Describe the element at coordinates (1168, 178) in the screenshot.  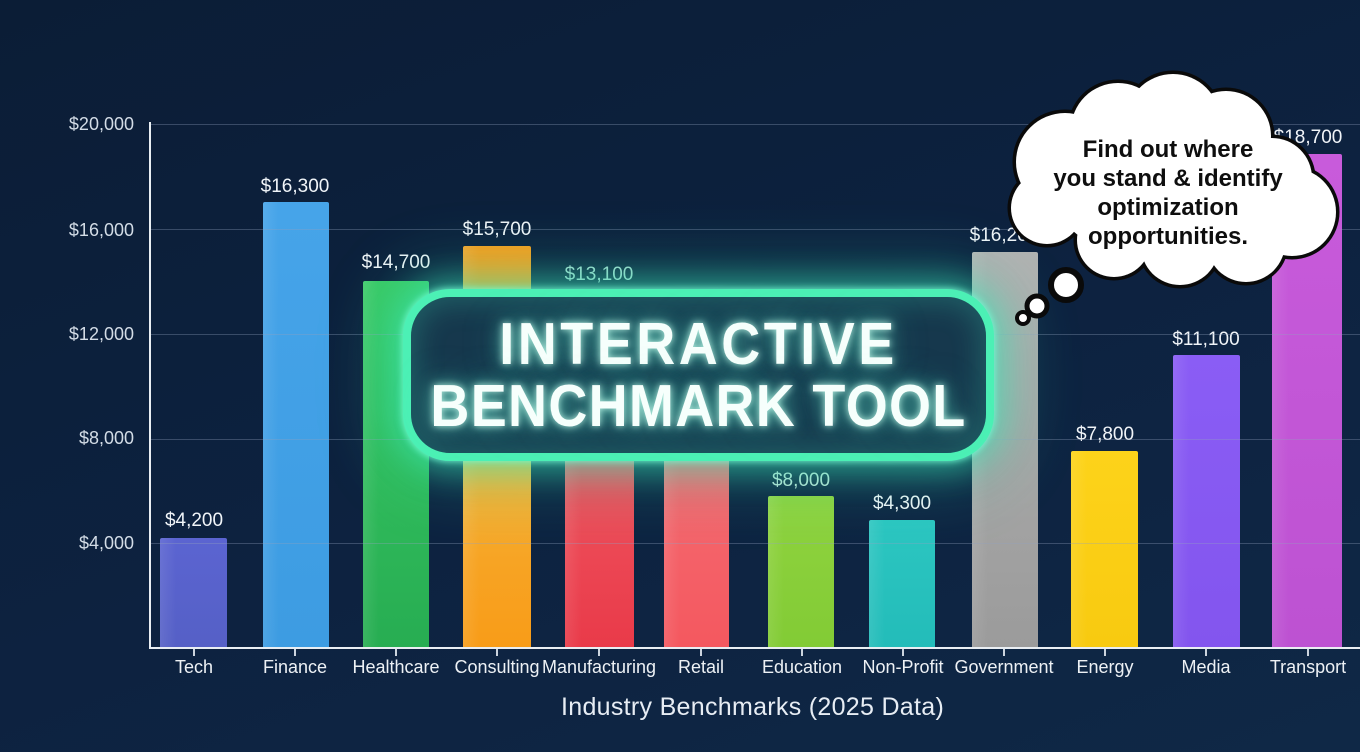
I see `svg-text: you stand & identify` at that location.